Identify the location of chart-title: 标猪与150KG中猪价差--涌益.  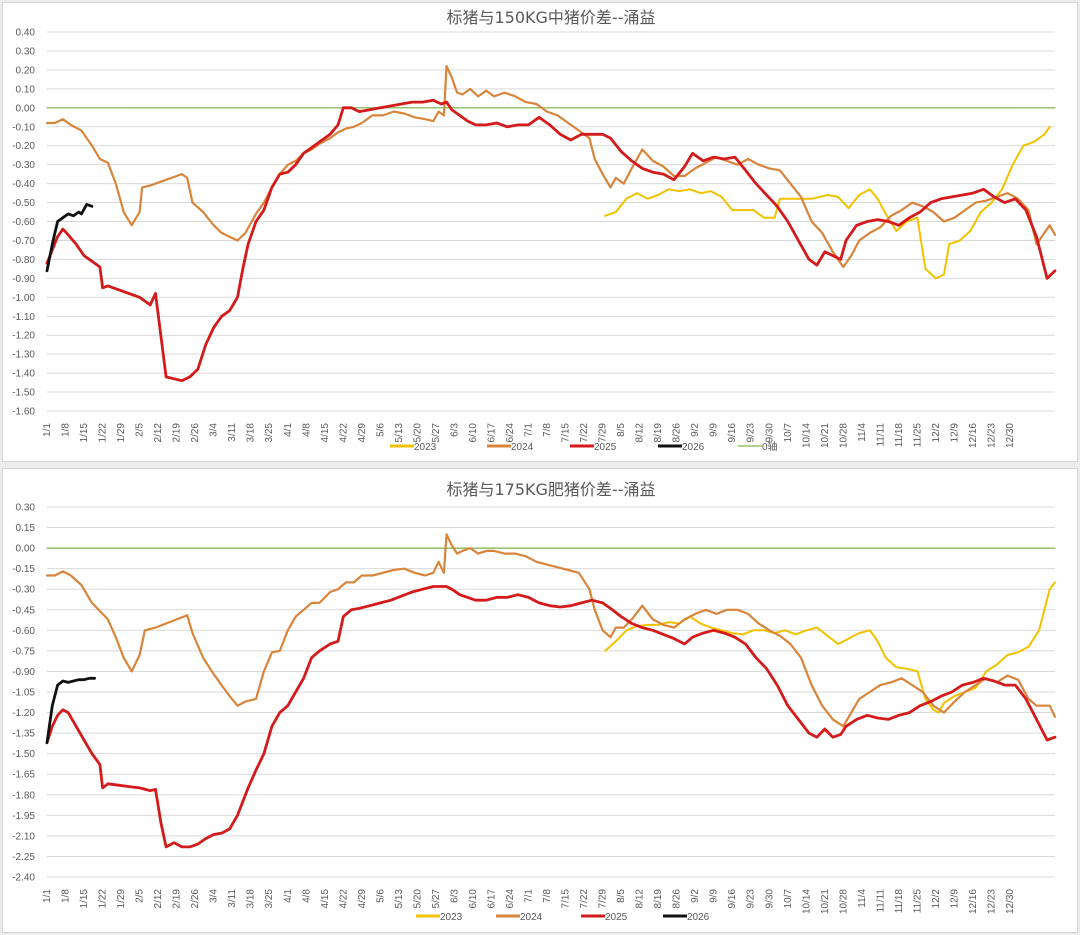
(551, 17).